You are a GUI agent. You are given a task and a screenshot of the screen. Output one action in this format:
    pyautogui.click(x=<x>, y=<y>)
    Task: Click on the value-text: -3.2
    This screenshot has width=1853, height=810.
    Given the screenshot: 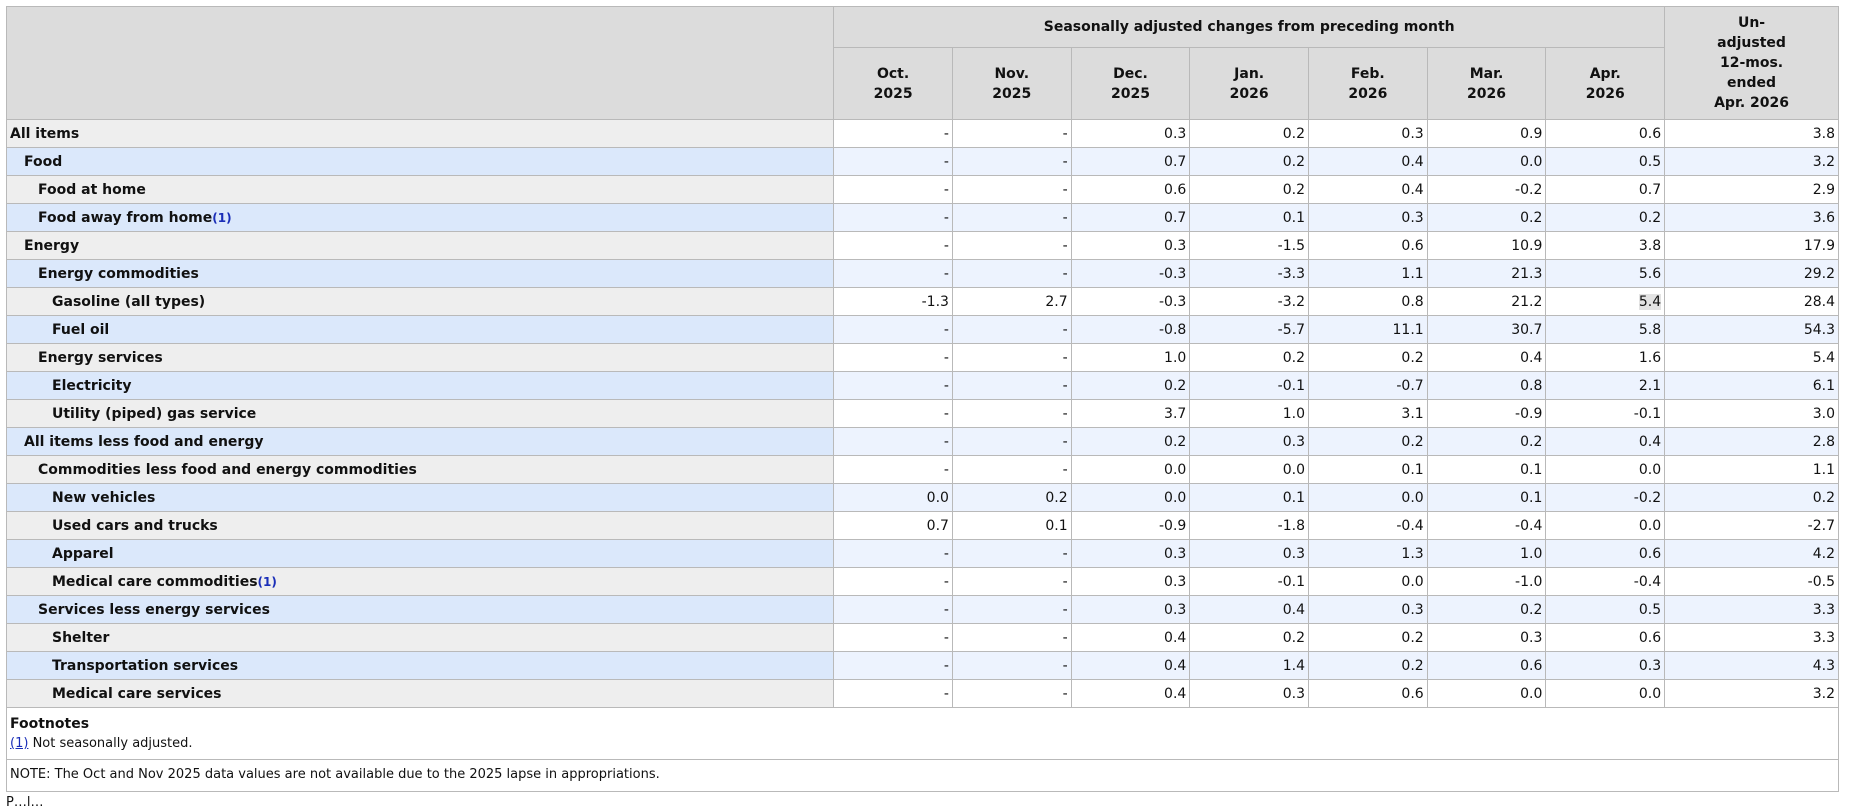 What is the action you would take?
    pyautogui.click(x=1291, y=301)
    